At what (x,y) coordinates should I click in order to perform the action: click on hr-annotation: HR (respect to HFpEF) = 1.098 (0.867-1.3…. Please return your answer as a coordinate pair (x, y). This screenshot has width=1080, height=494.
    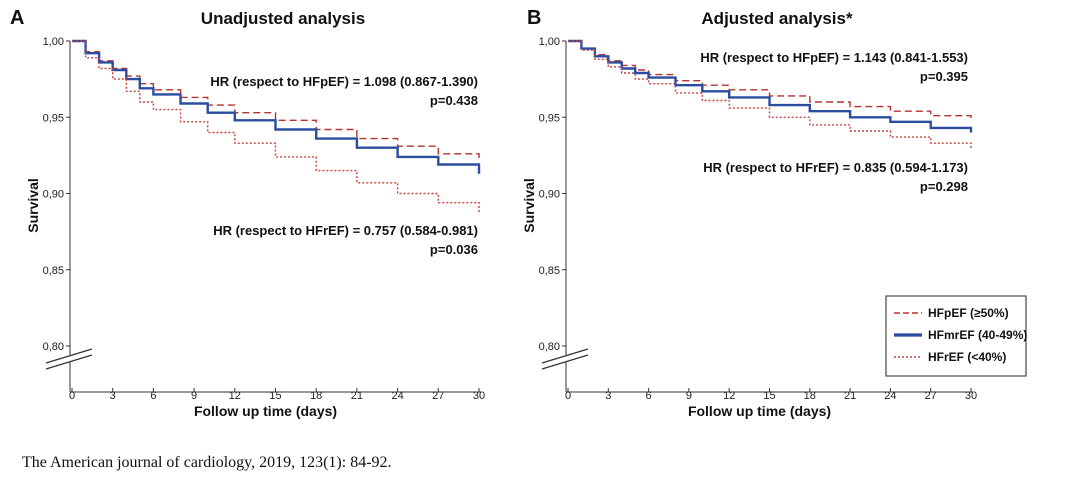
    Looking at the image, I should click on (344, 81).